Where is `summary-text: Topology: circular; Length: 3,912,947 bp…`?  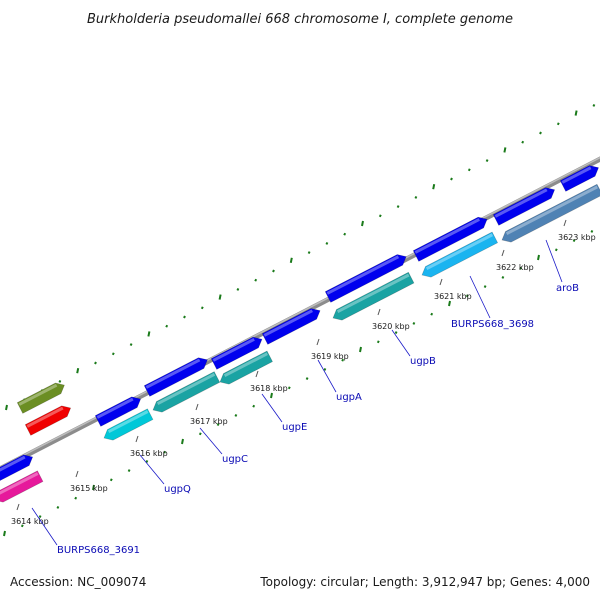
summary-text: Topology: circular; Length: 3,912,947 bp… is located at coordinates (424, 582).